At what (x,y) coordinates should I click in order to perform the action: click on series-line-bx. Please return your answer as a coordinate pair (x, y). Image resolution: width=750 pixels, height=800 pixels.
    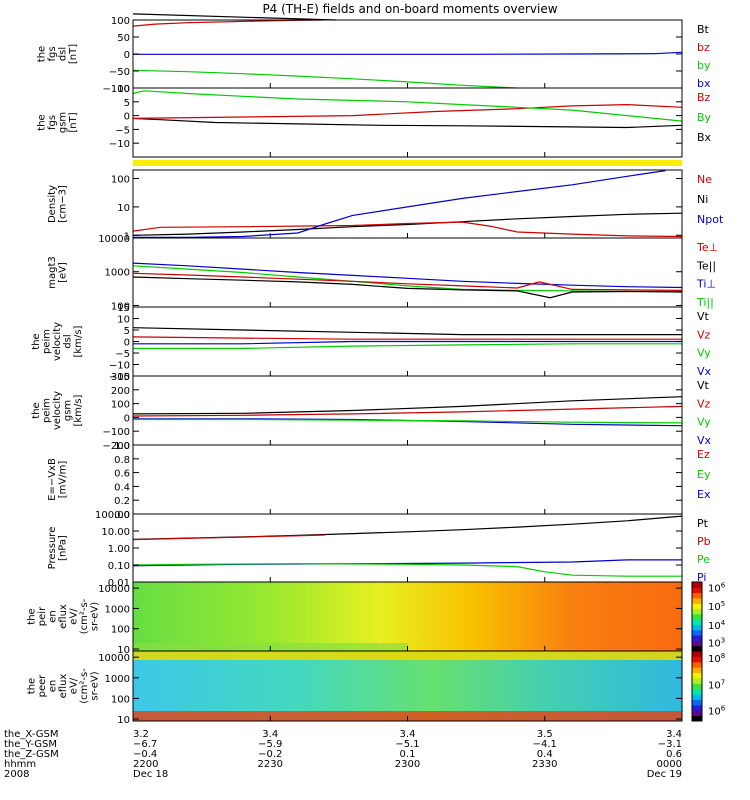
    Looking at the image, I should click on (408, 53).